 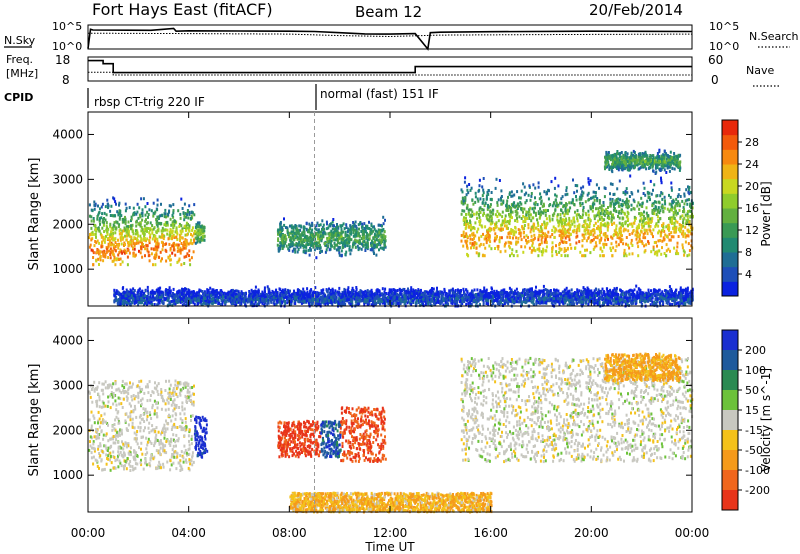 I want to click on freq-panel: Freq. [MHz] 18 8 60 0 Nave, so click(x=393, y=70).